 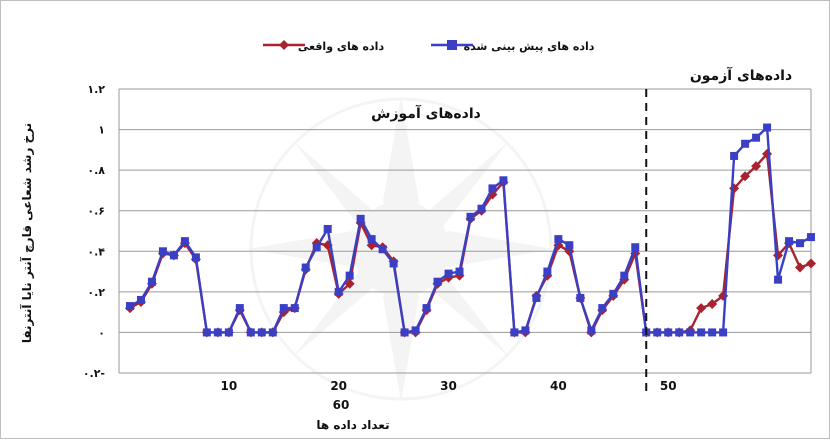 I want to click on x-tick-label: 30, so click(x=448, y=386).